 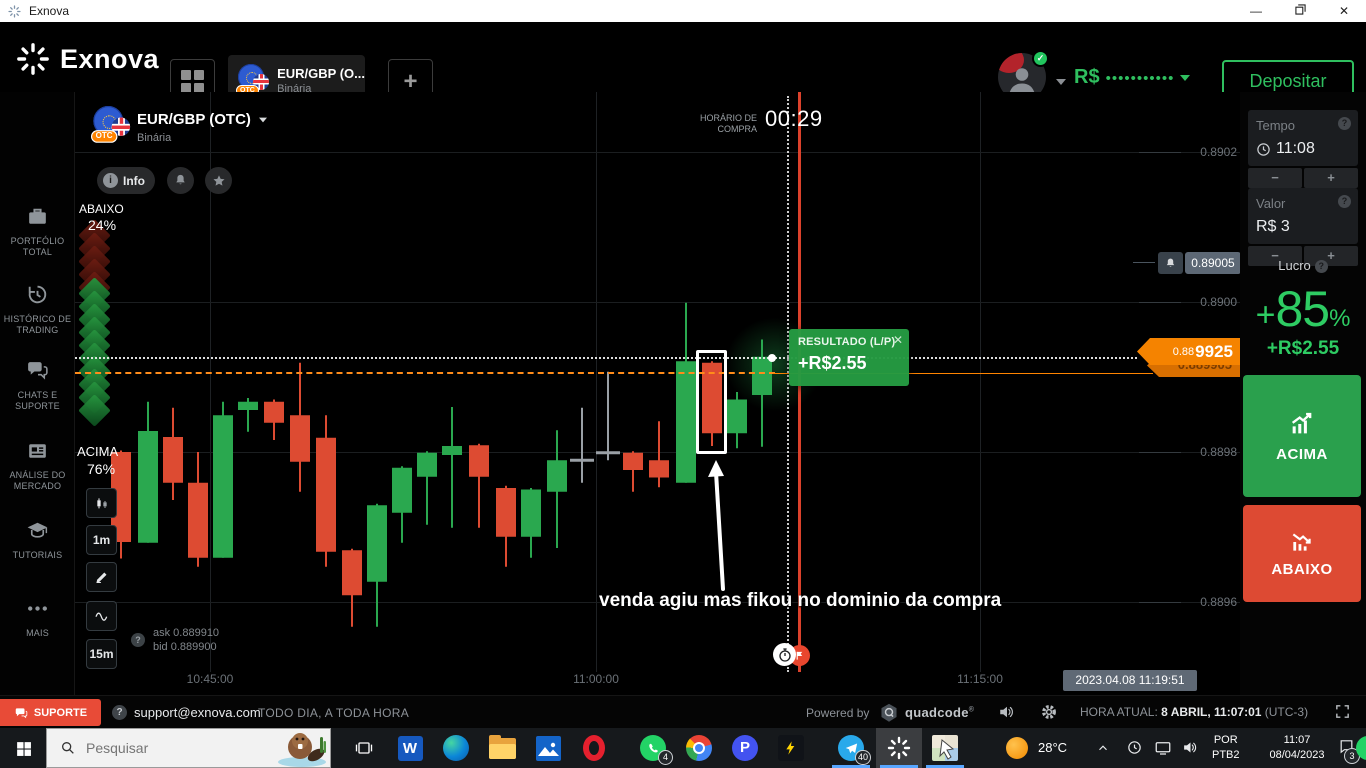 I want to click on price-tick-label: 0.8902, so click(x=1218, y=152).